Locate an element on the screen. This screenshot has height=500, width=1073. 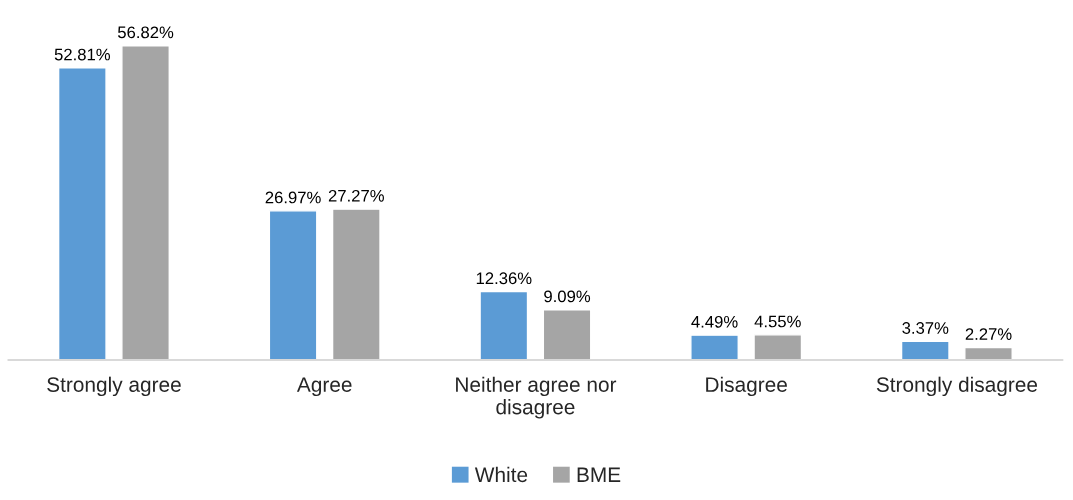
data-label: 56.82% is located at coordinates (145, 32).